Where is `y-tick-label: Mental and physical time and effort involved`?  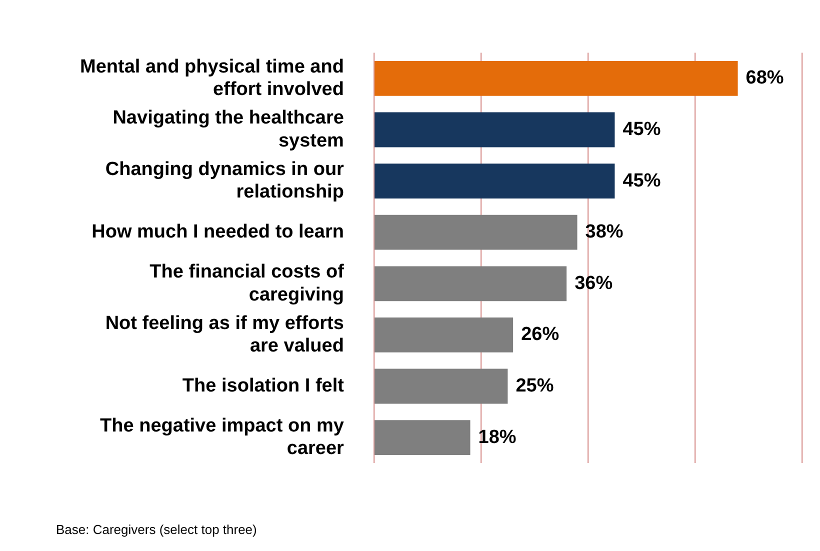
y-tick-label: Mental and physical time and effort involved is located at coordinates (212, 78).